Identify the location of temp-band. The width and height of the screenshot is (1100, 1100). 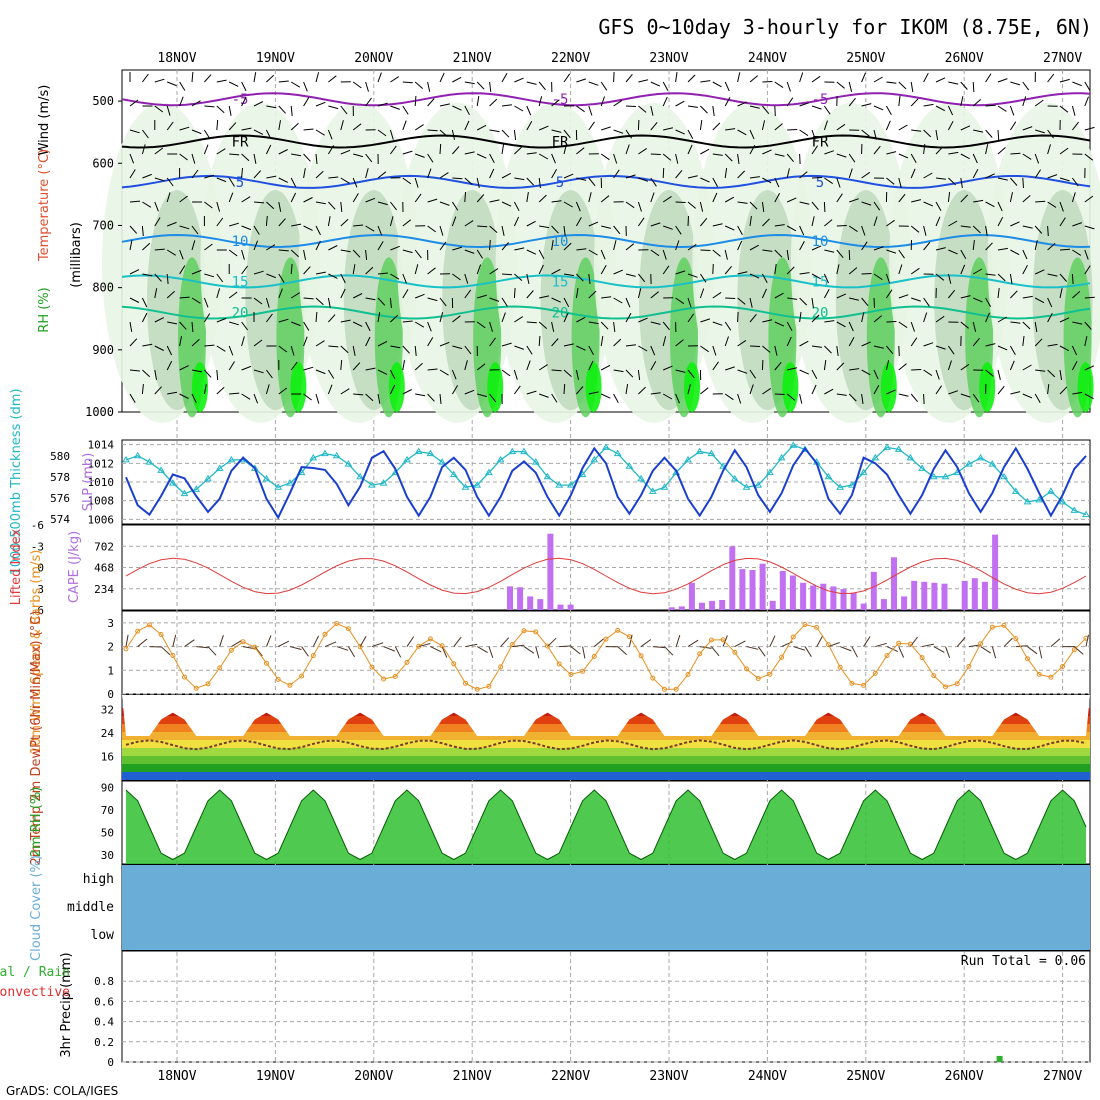
(606, 760).